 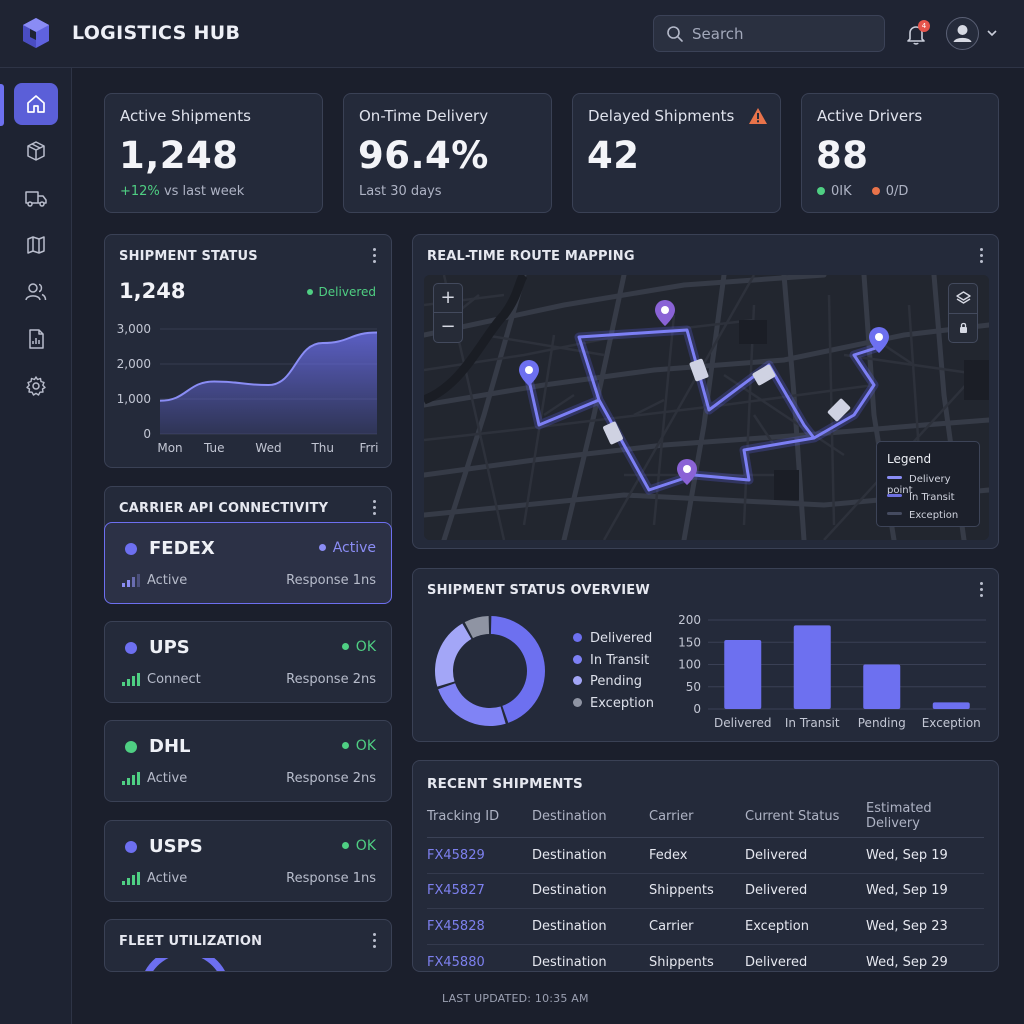 What do you see at coordinates (900, 153) in the screenshot?
I see `kpi-active-drivers: Active Drivers 88 0IK 0/D` at bounding box center [900, 153].